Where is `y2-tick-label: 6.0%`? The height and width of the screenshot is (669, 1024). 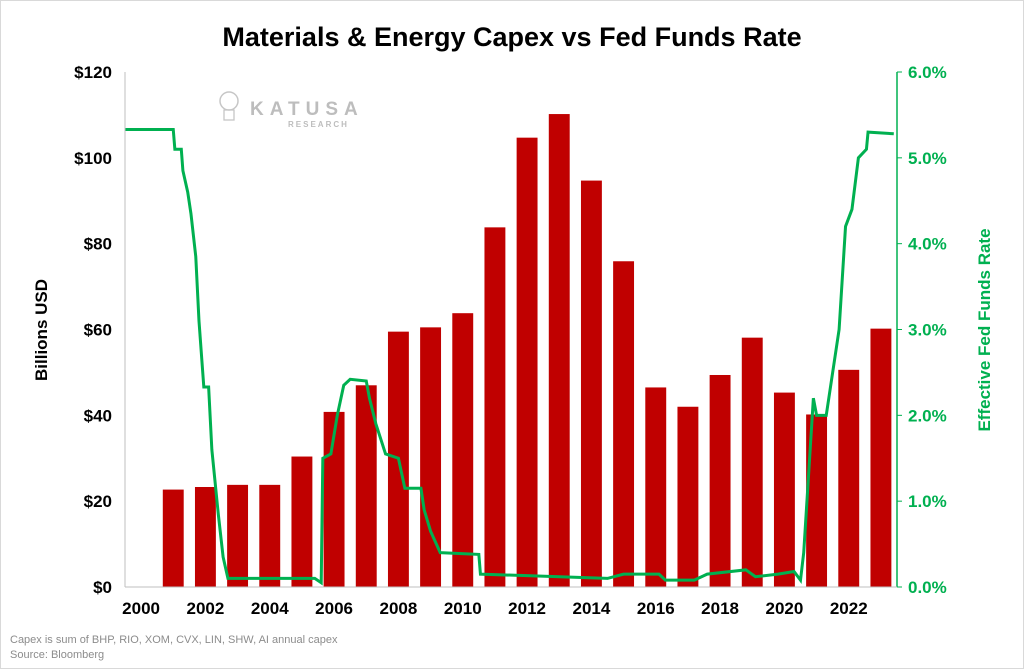 y2-tick-label: 6.0% is located at coordinates (927, 72).